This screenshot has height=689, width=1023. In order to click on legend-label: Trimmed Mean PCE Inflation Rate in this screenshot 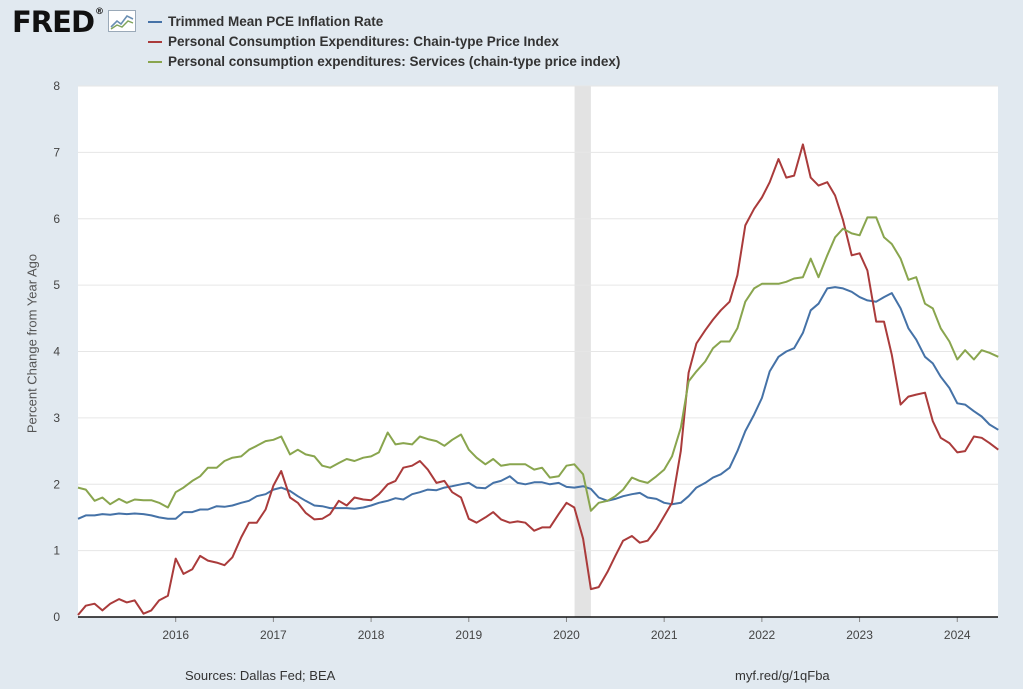, I will do `click(276, 21)`.